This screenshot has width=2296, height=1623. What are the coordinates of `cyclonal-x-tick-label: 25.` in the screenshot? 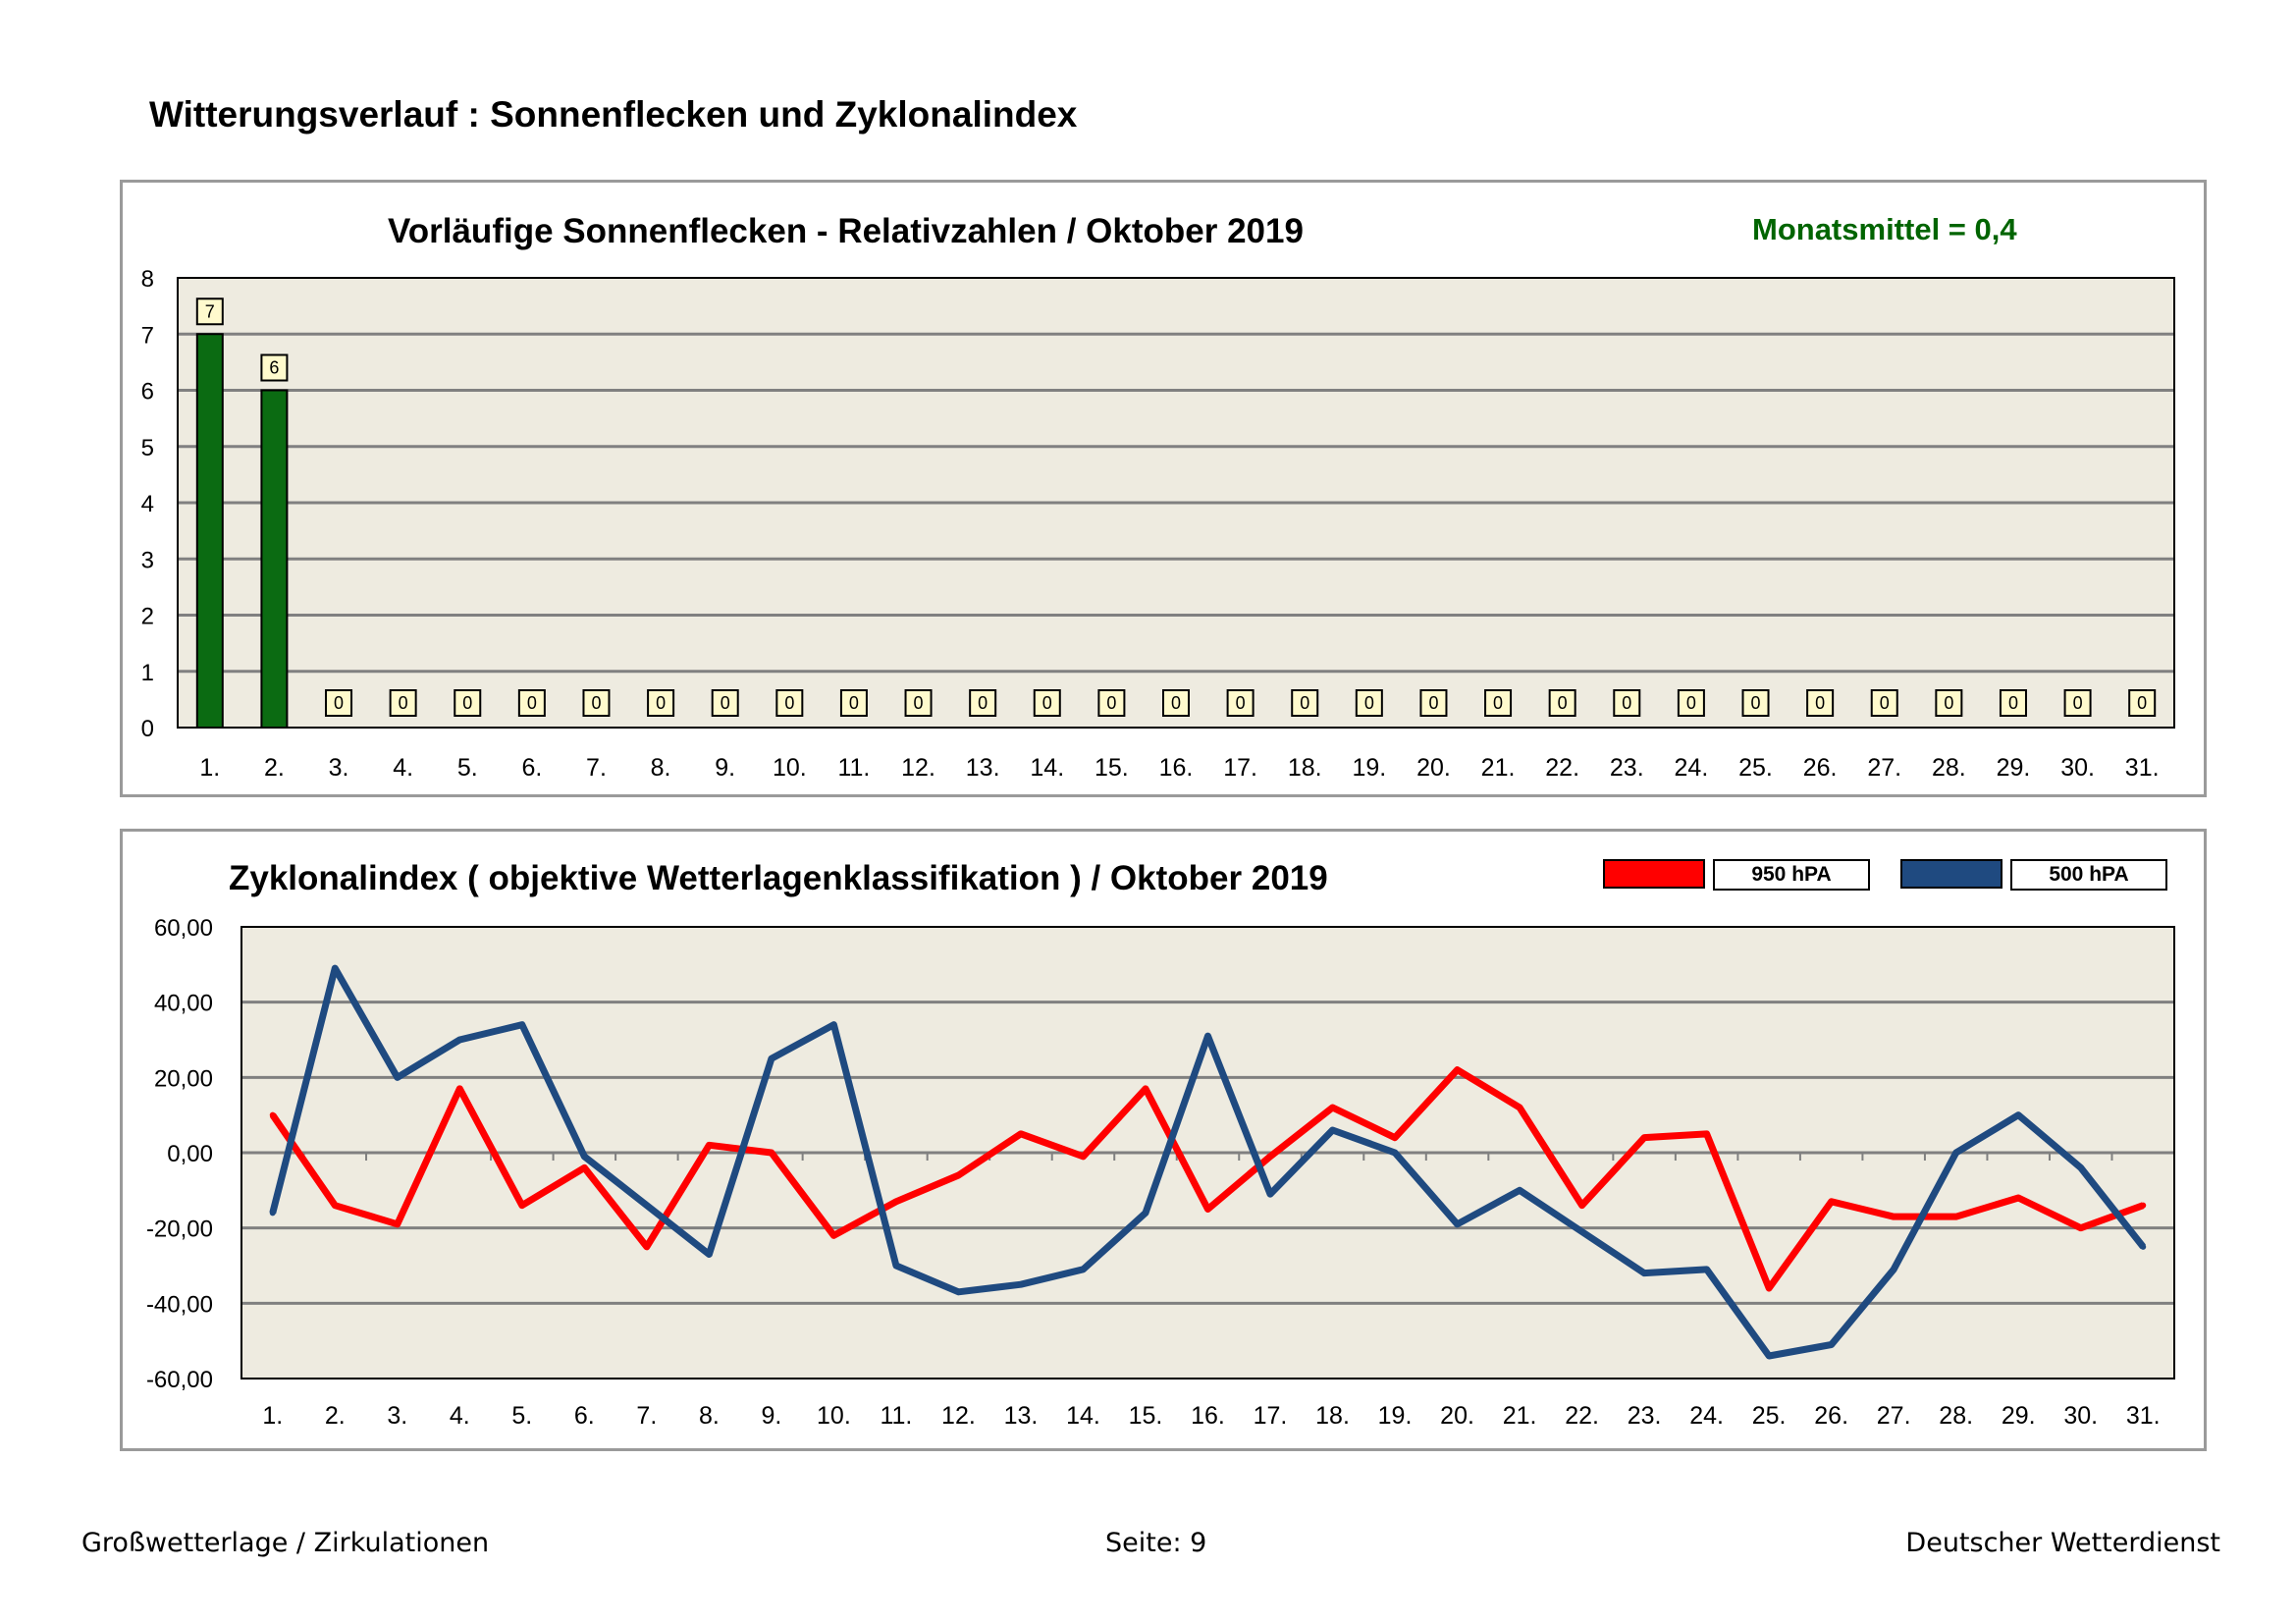 It's located at (1769, 1416).